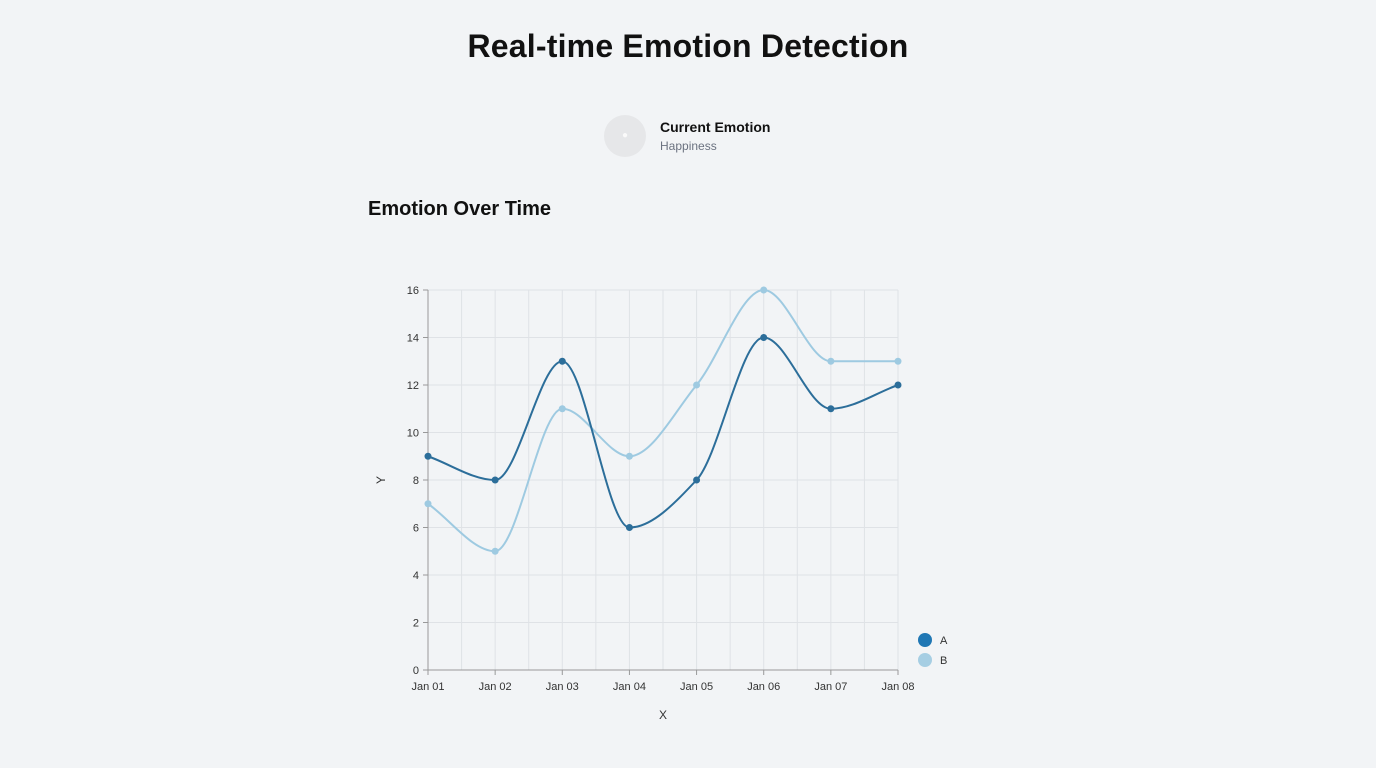  I want to click on y-tick-label: 6, so click(416, 529).